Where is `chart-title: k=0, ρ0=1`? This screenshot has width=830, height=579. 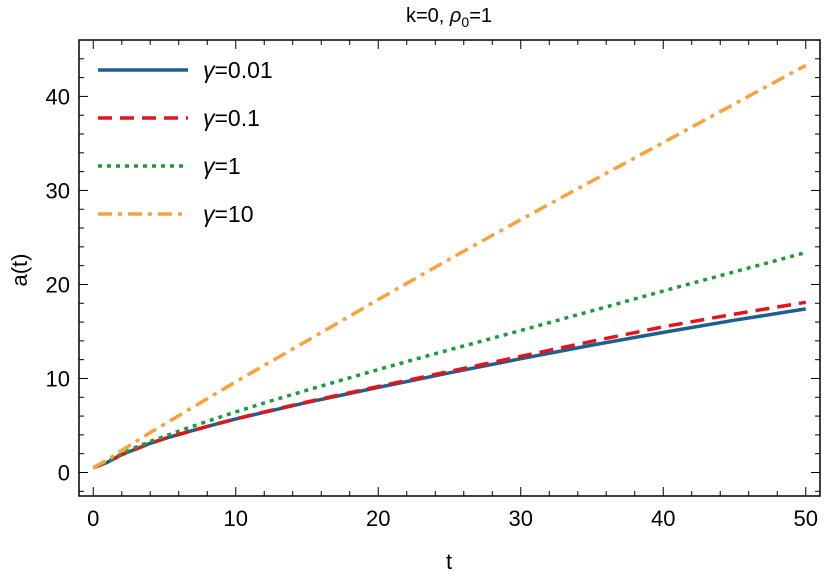 chart-title: k=0, ρ0=1 is located at coordinates (449, 17).